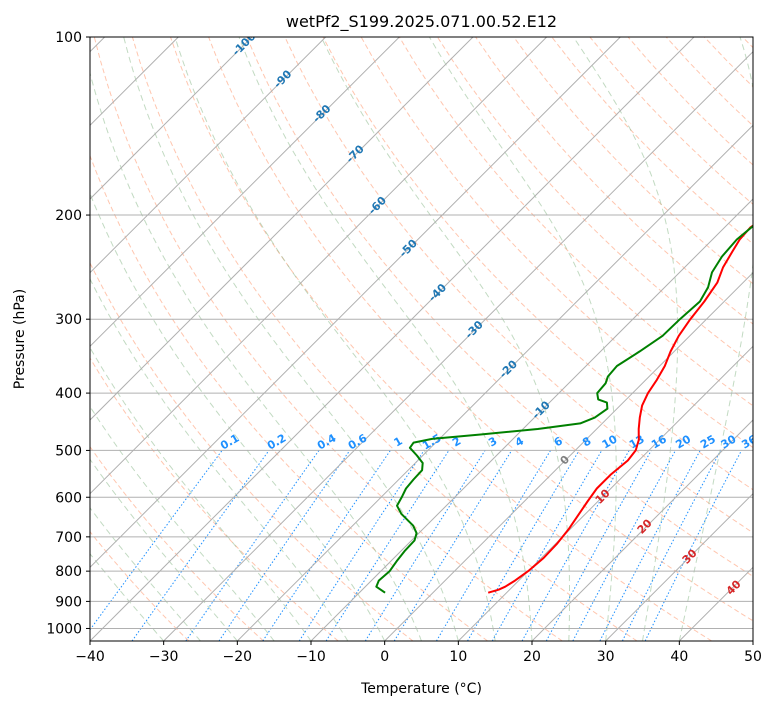 The image size is (775, 708). I want to click on y-tick-label: 800, so click(68, 572).